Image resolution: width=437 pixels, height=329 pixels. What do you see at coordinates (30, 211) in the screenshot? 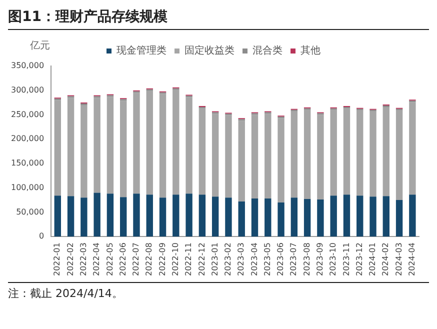
I see `y-tick-label: 50,000` at bounding box center [30, 211].